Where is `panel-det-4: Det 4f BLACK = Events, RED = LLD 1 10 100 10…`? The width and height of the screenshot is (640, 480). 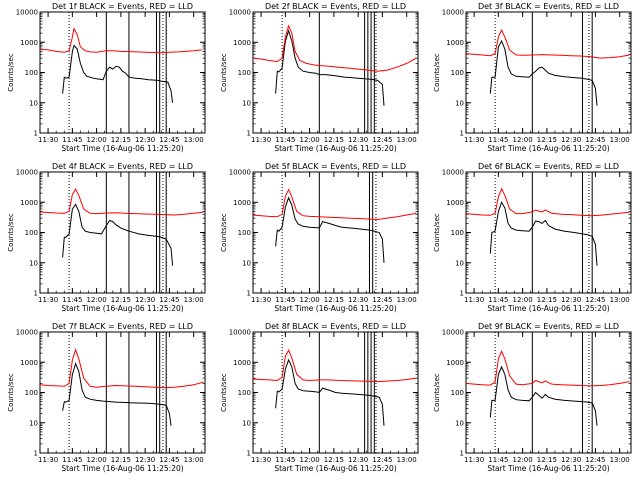
panel-det-4: Det 4f BLACK = Events, RED = LLD 1 10 100 10… is located at coordinates (106, 237).